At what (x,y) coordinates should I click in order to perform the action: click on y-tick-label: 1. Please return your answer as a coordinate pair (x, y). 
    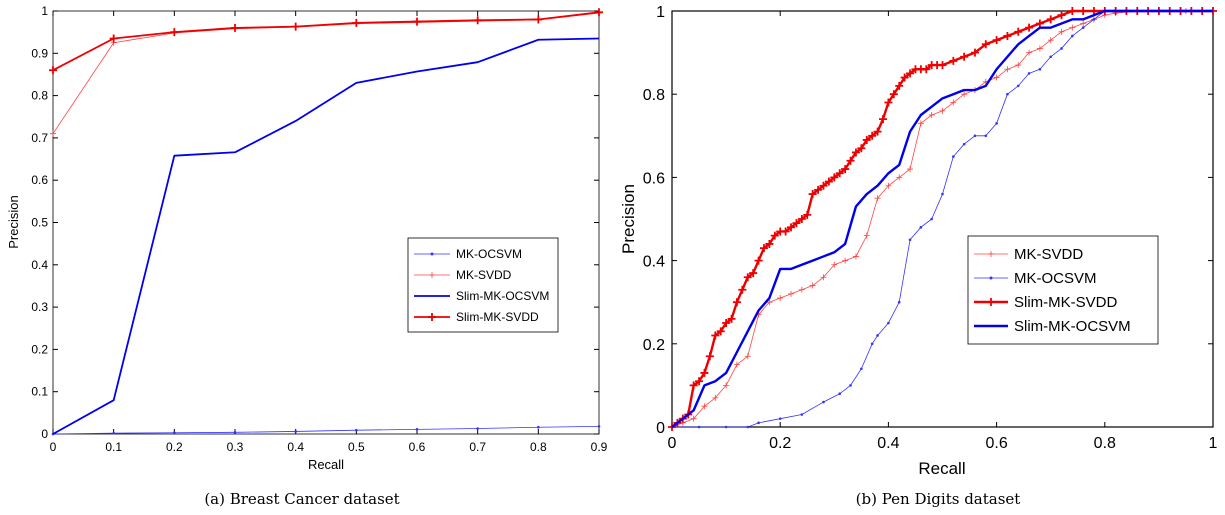
    Looking at the image, I should click on (660, 12).